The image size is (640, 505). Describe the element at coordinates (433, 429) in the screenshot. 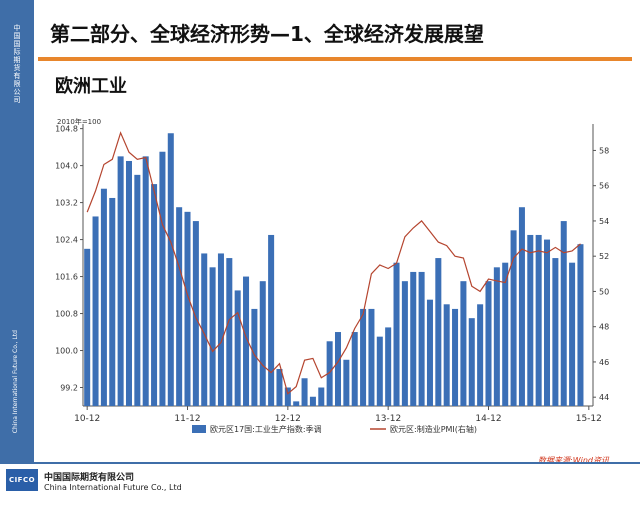

I see `legend-line-label: 欧元区:制造业PMI(右轴)` at that location.